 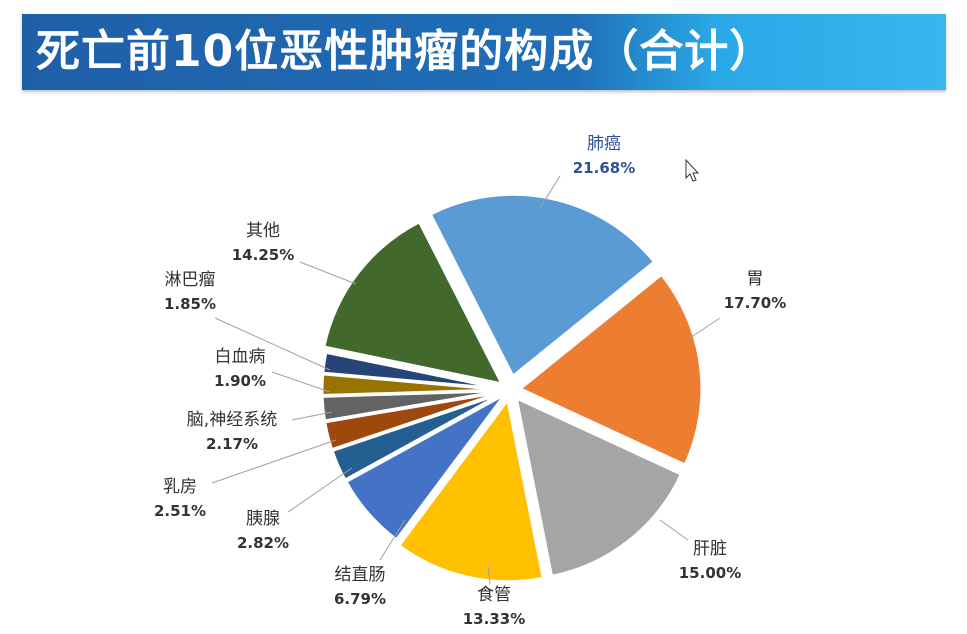 What do you see at coordinates (604, 144) in the screenshot?
I see `slice-name-label: 肺癌` at bounding box center [604, 144].